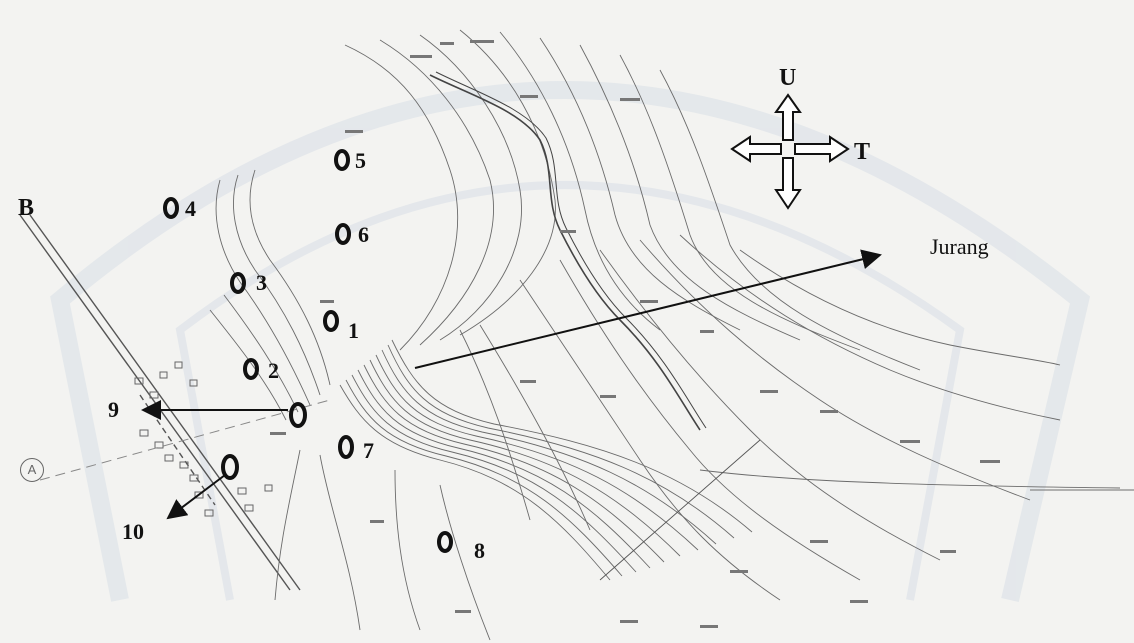 This screenshot has width=1134, height=643. I want to click on point-label-8: 8, so click(479, 550).